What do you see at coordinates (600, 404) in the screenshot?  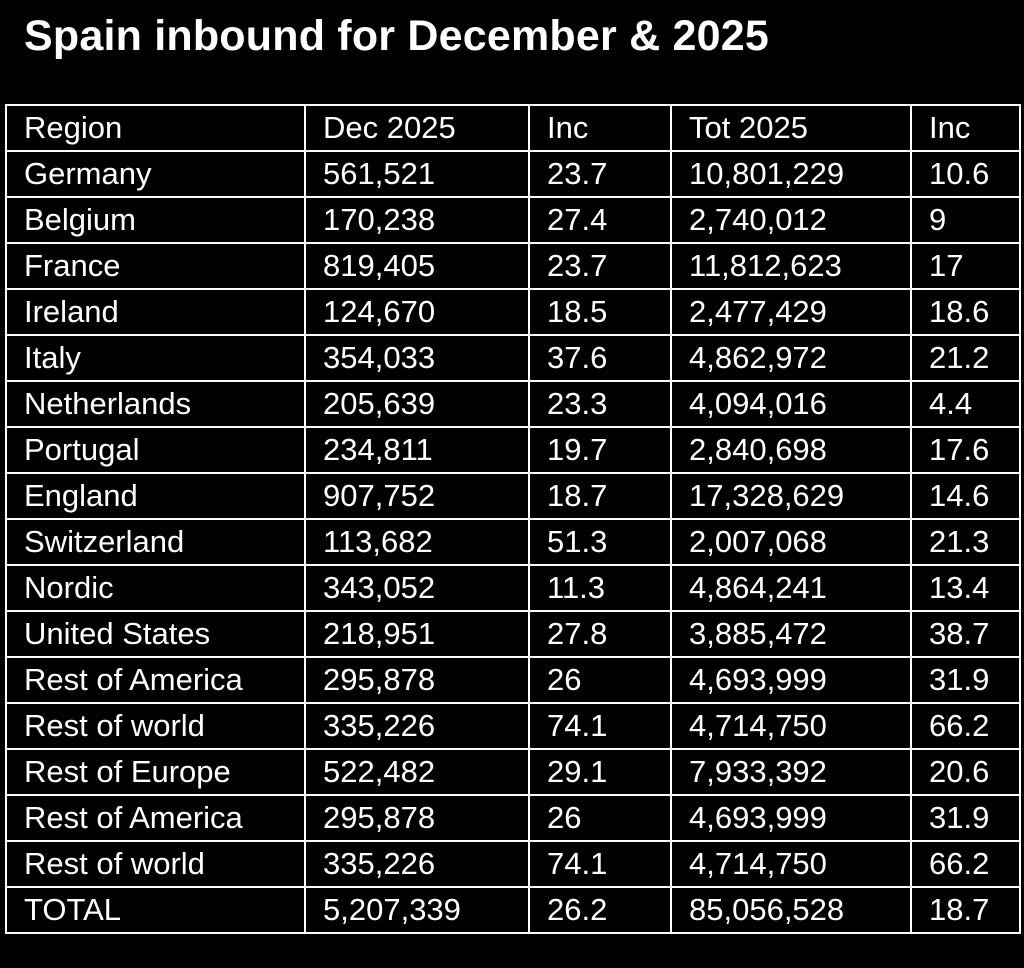 I see `cell-inc-dec: 23.3` at bounding box center [600, 404].